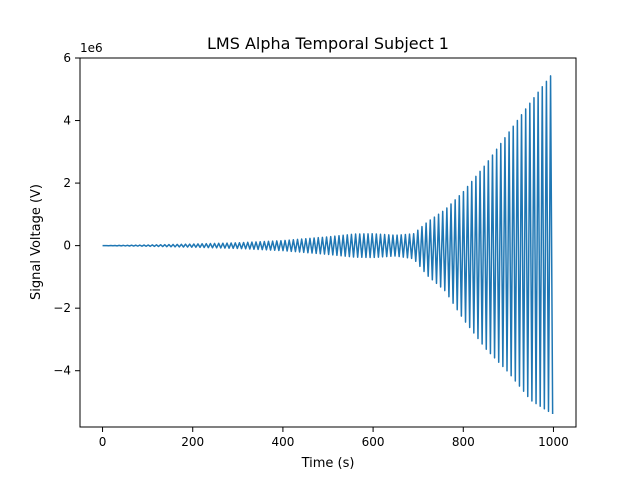 This screenshot has height=480, width=640. Describe the element at coordinates (66, 214) in the screenshot. I see `y-axis-ticks: −4 −2 0 2 4 6` at that location.